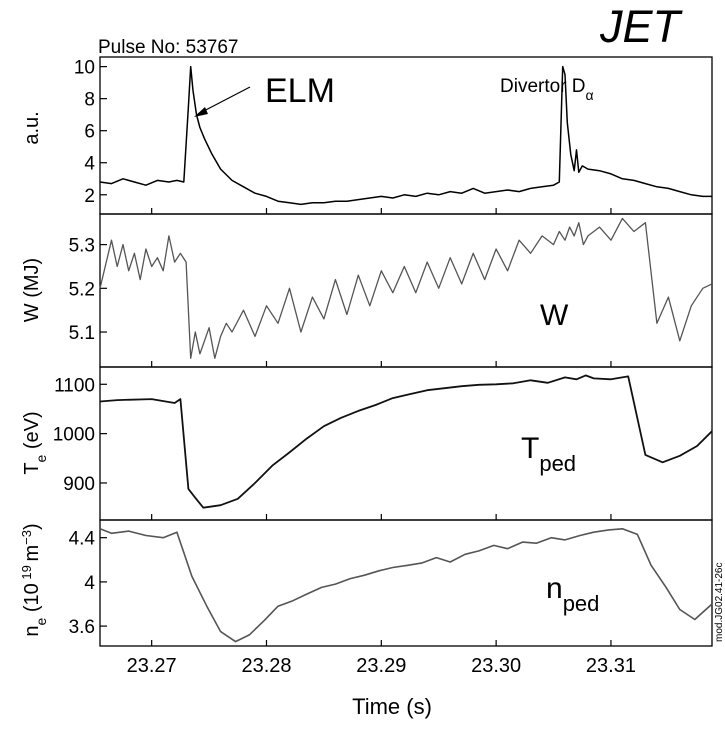  What do you see at coordinates (74, 435) in the screenshot?
I see `ytick-label-te-1: 1000` at bounding box center [74, 435].